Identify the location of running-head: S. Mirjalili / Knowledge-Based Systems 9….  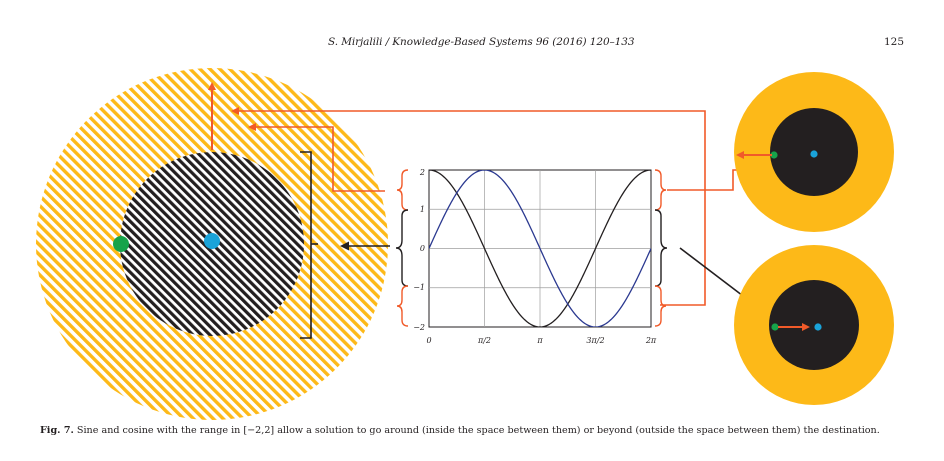
(472, 44).